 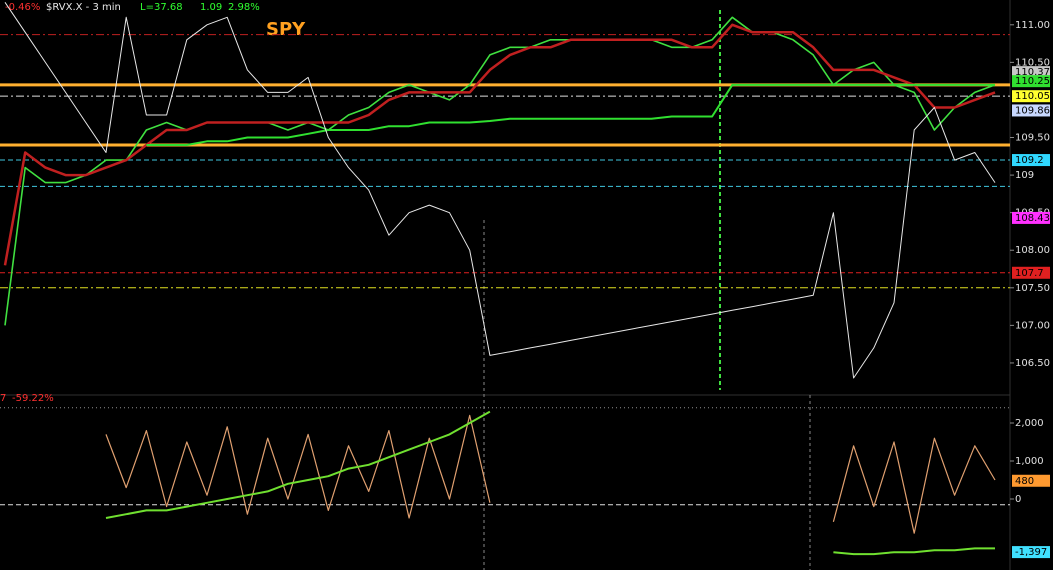 I want to click on price-label: 110.25, so click(x=1032, y=81).